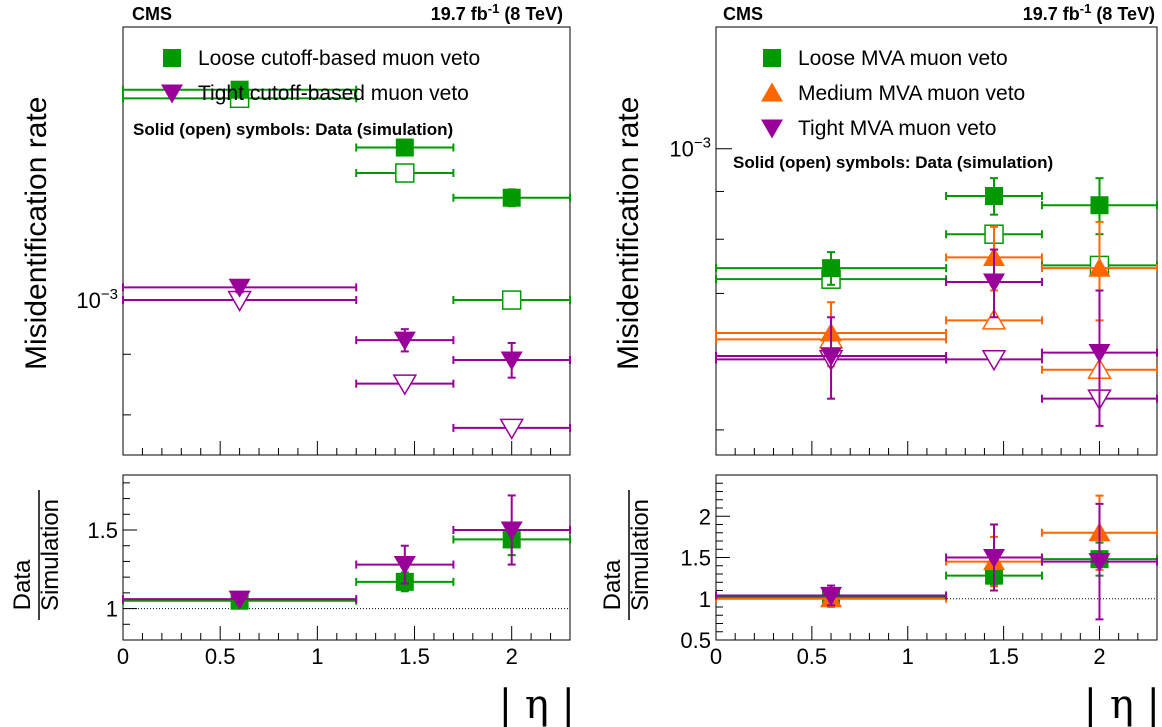 The width and height of the screenshot is (1162, 727). Describe the element at coordinates (497, 12) in the screenshot. I see `lumi-label-left: 19.7 fb-1 (8 TeV)` at that location.